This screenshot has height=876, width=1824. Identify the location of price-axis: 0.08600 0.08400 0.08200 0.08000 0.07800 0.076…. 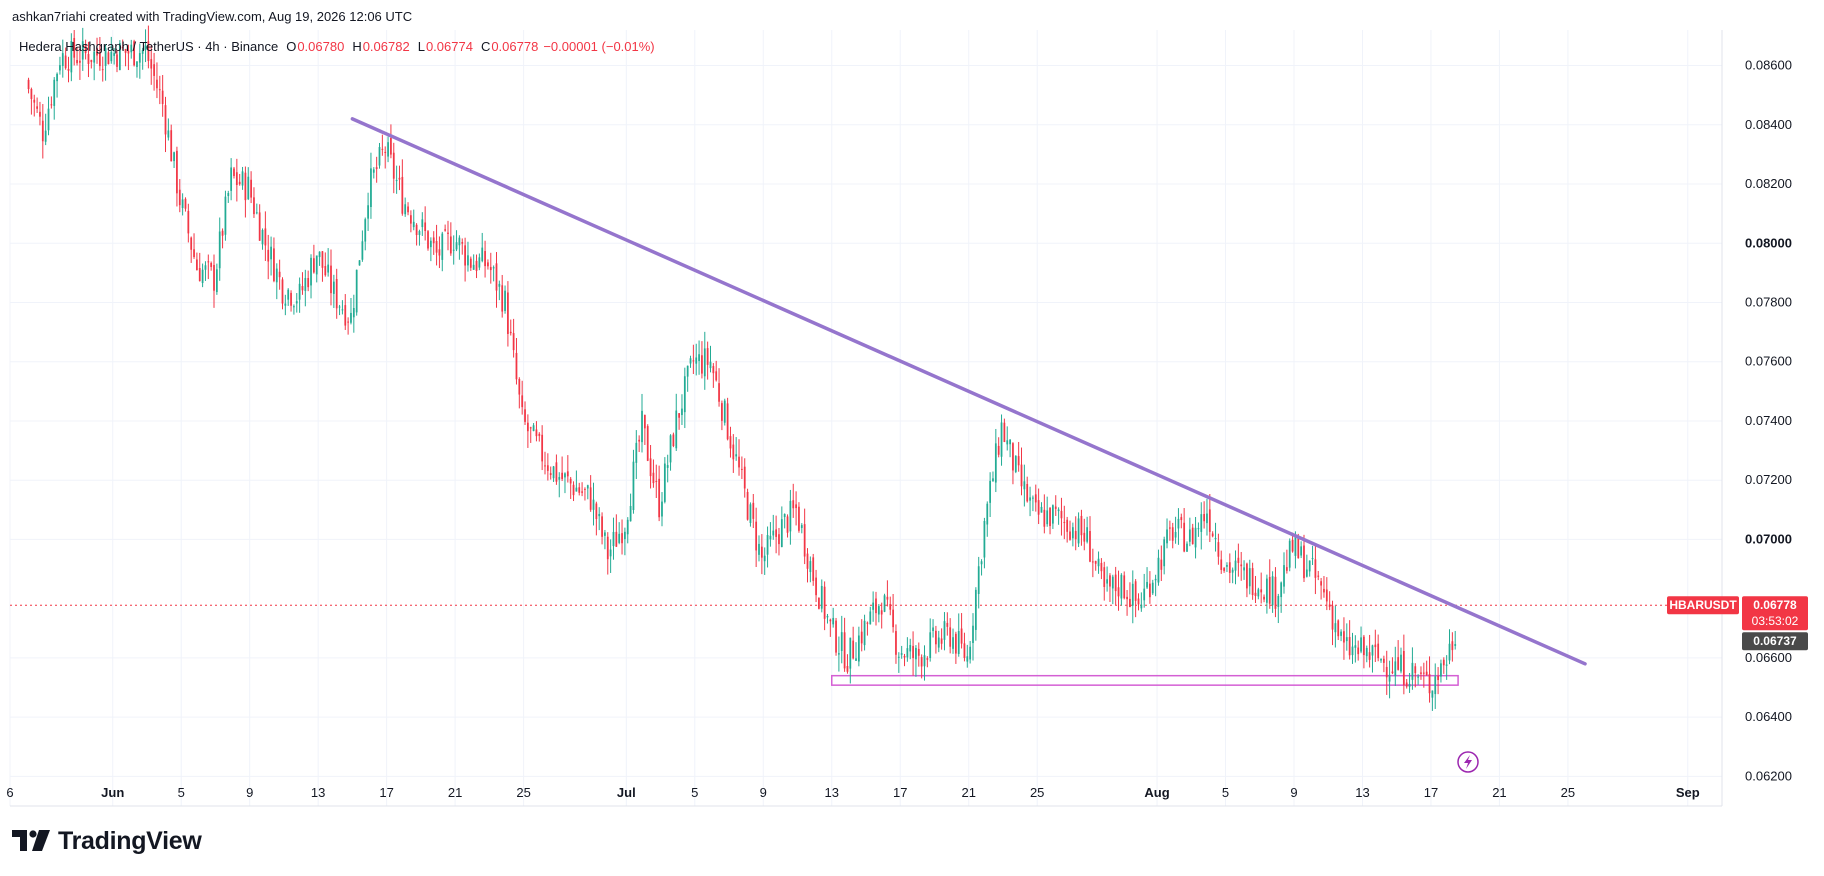
(1768, 421).